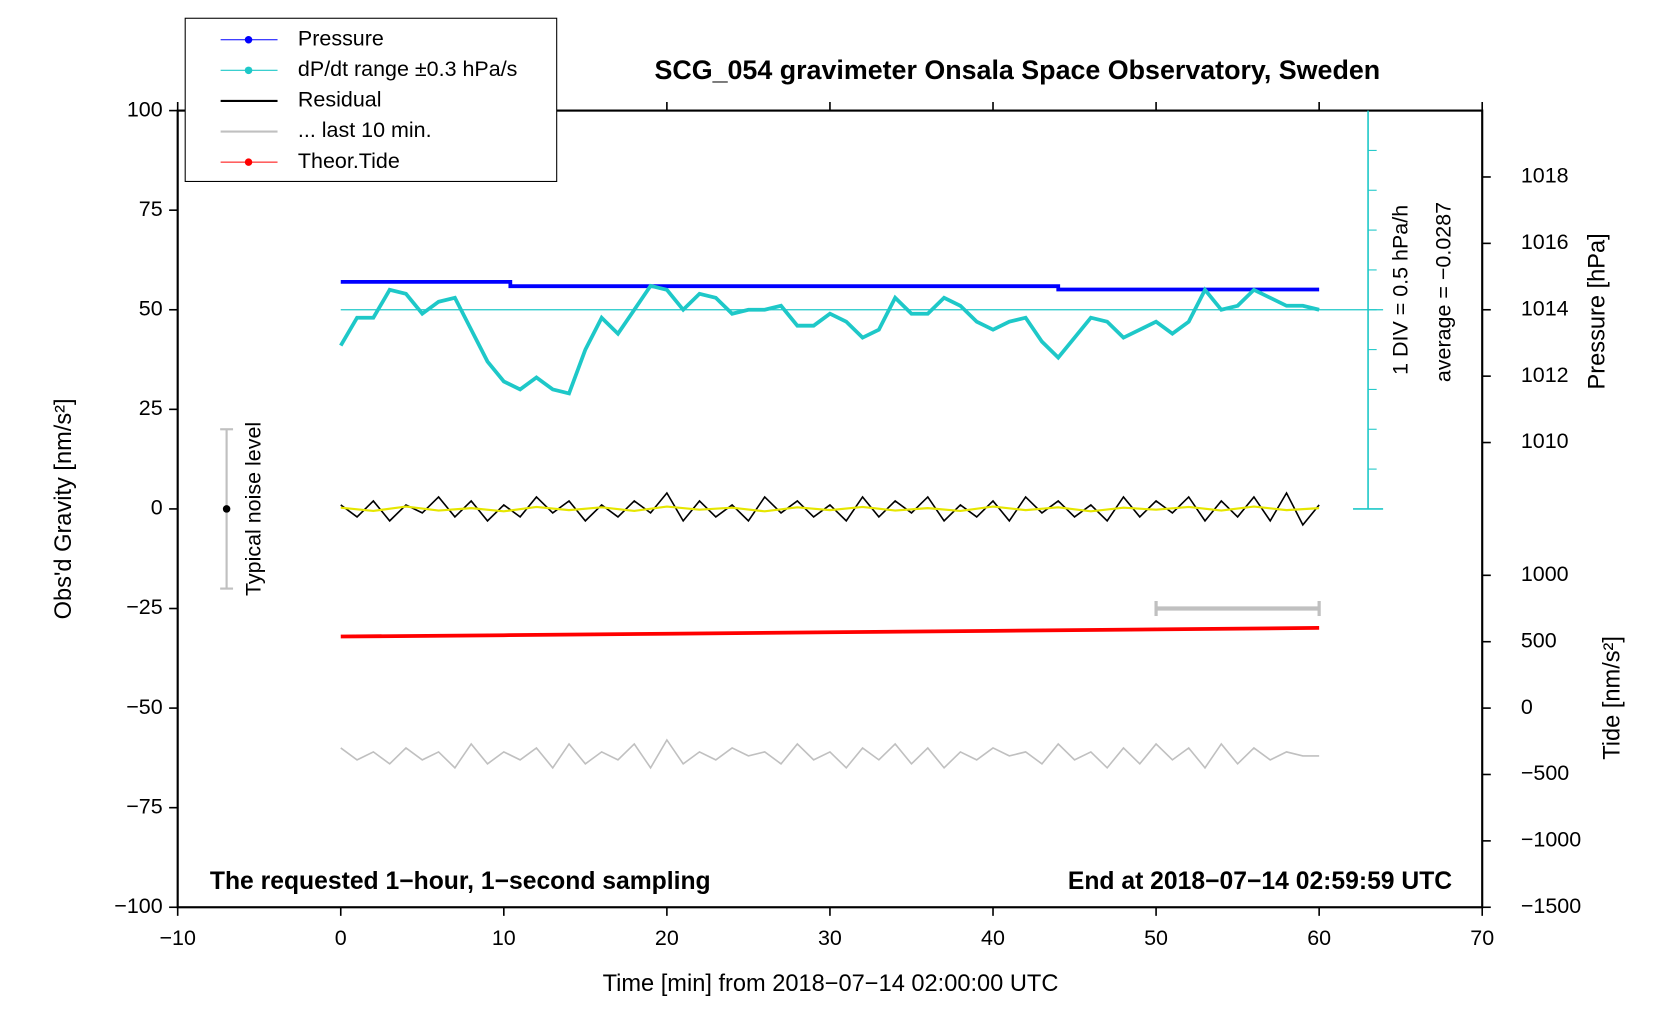 The image size is (1676, 1020). I want to click on legend-label: dP/dt range ±0.3 hPa/s, so click(407, 69).